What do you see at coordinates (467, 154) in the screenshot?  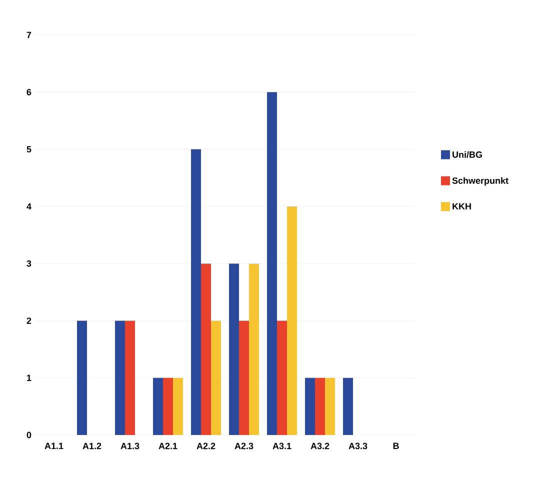 I see `legend-label: Uni/BG` at bounding box center [467, 154].